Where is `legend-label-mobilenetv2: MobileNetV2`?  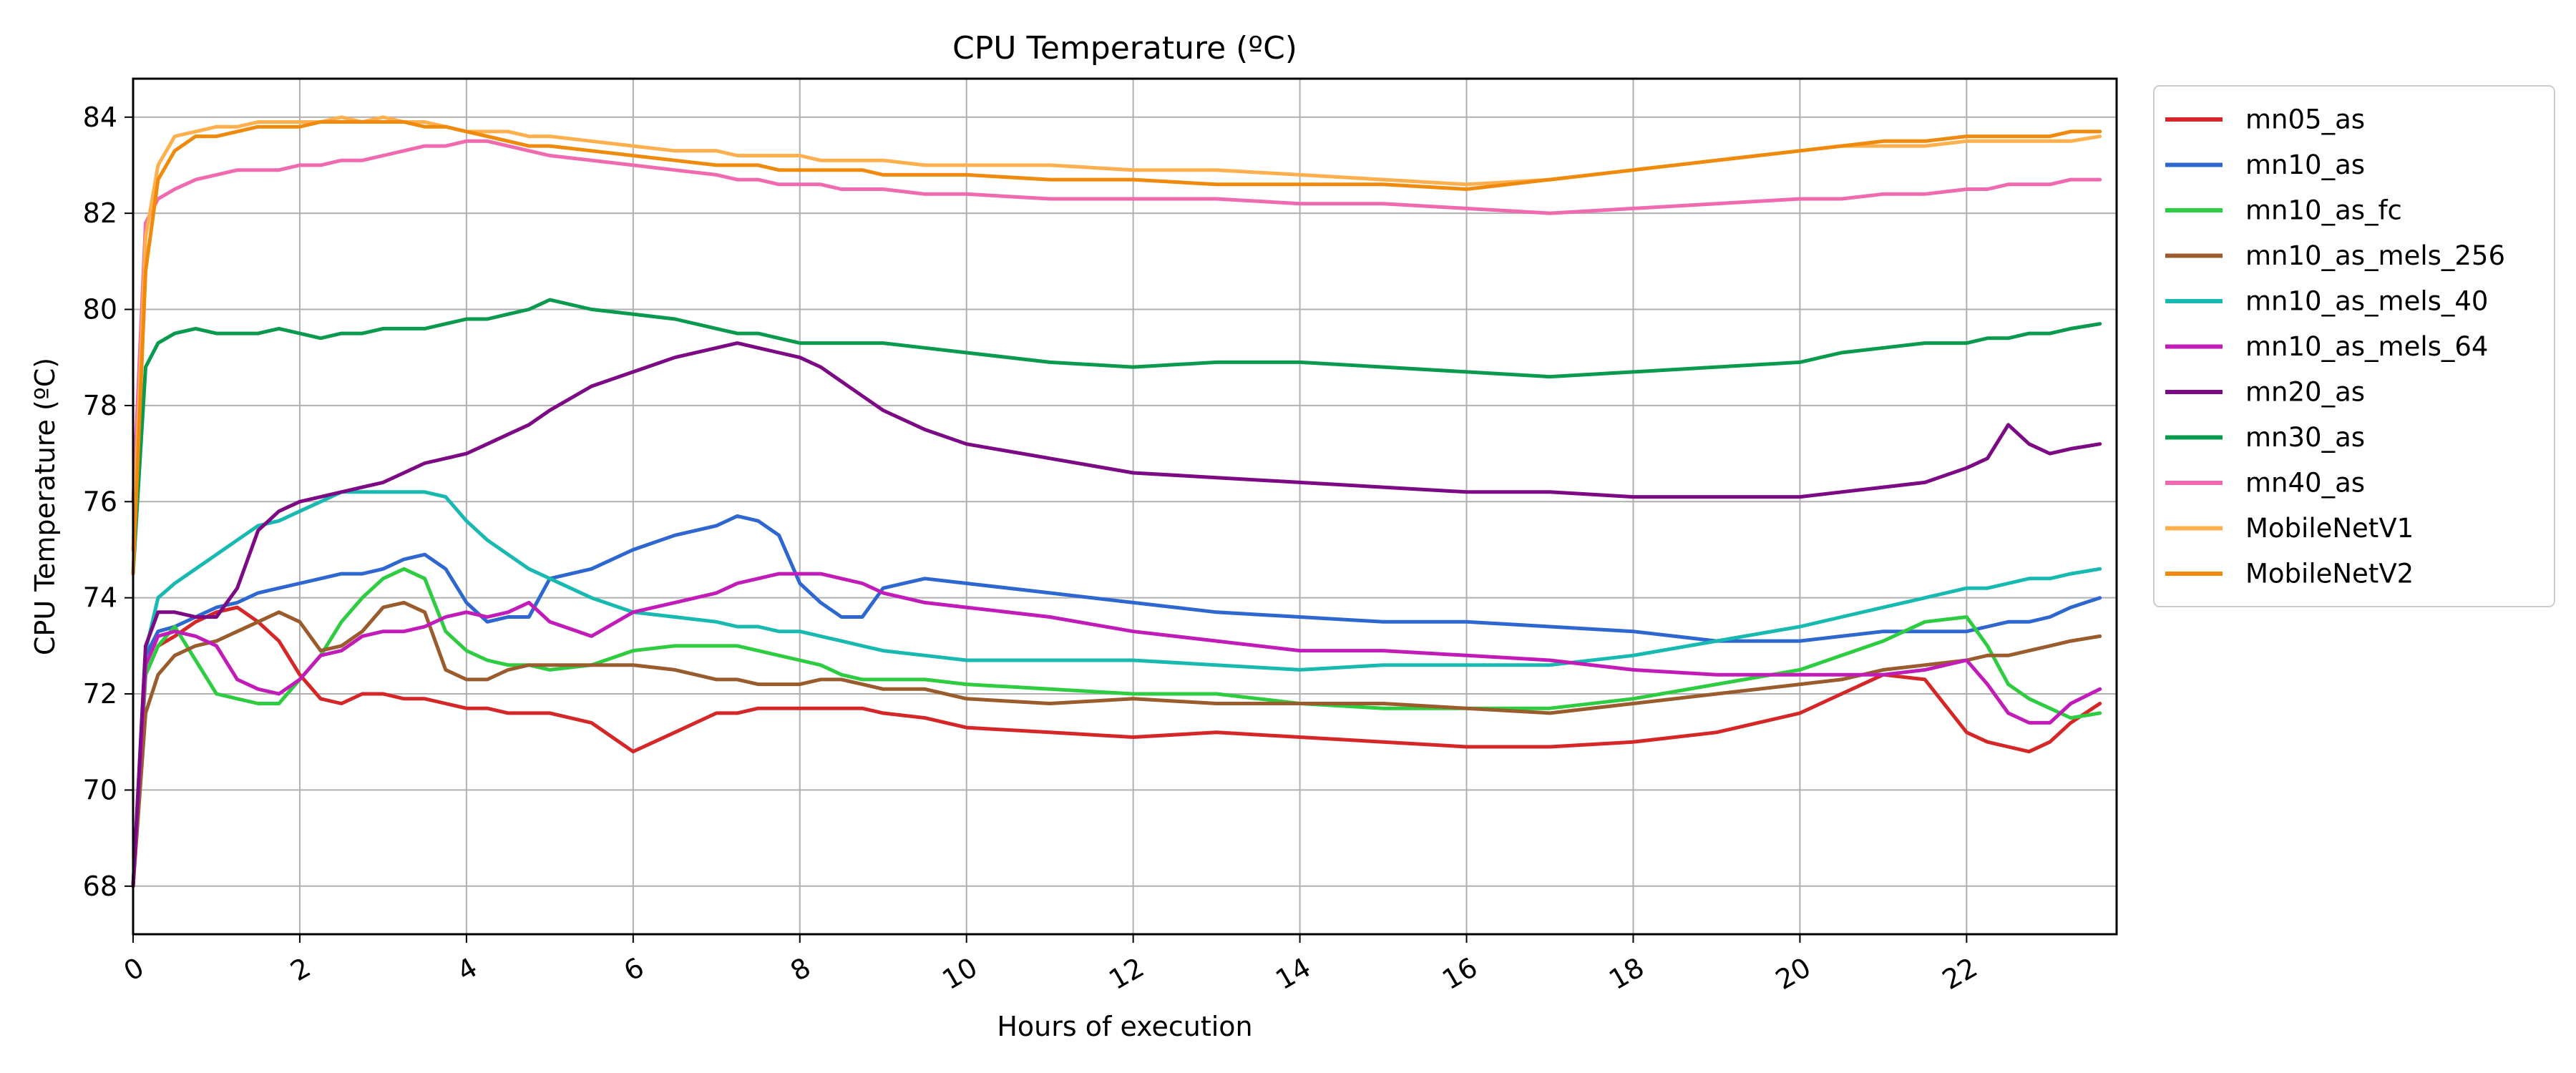
legend-label-mobilenetv2: MobileNetV2 is located at coordinates (2329, 574).